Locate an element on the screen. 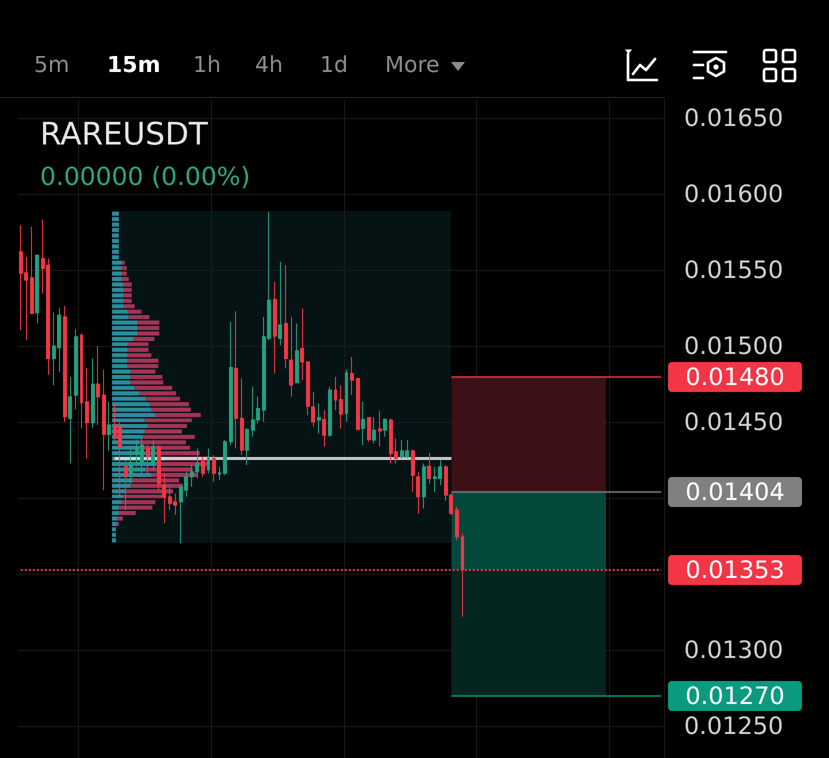  y-tick-label: 0.01500 is located at coordinates (734, 346).